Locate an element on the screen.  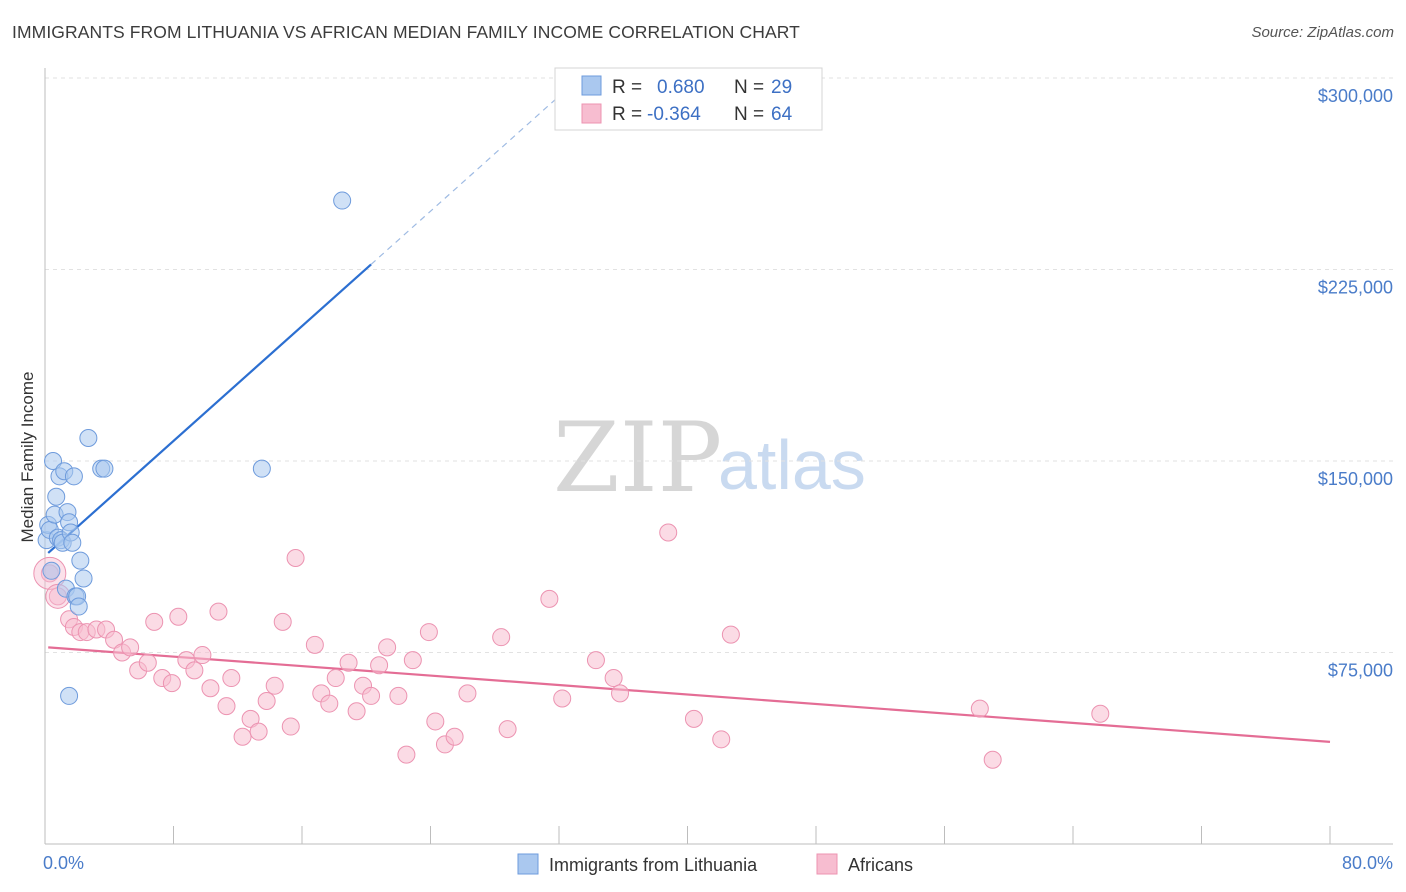
stats-legend: R = 0.680 N = 29 R = -0.364 N = 64 is located at coordinates (688, 99).